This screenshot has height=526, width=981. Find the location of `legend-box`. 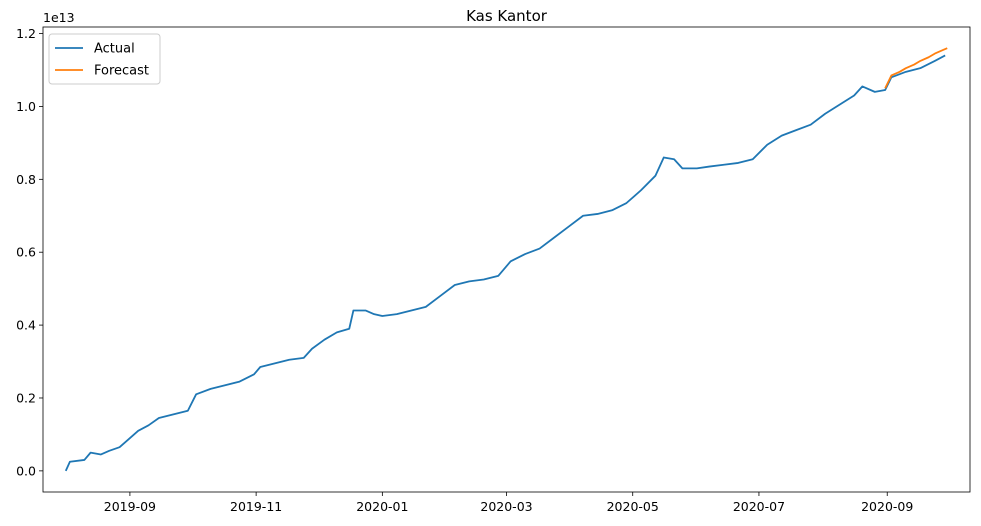

legend-box is located at coordinates (104, 59).